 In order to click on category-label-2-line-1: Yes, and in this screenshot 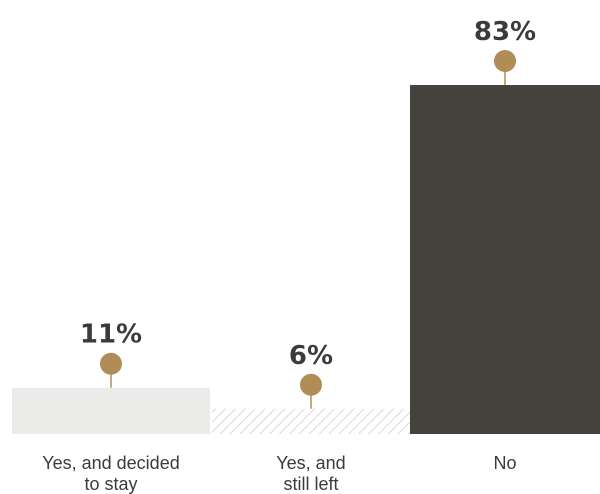, I will do `click(310, 463)`.